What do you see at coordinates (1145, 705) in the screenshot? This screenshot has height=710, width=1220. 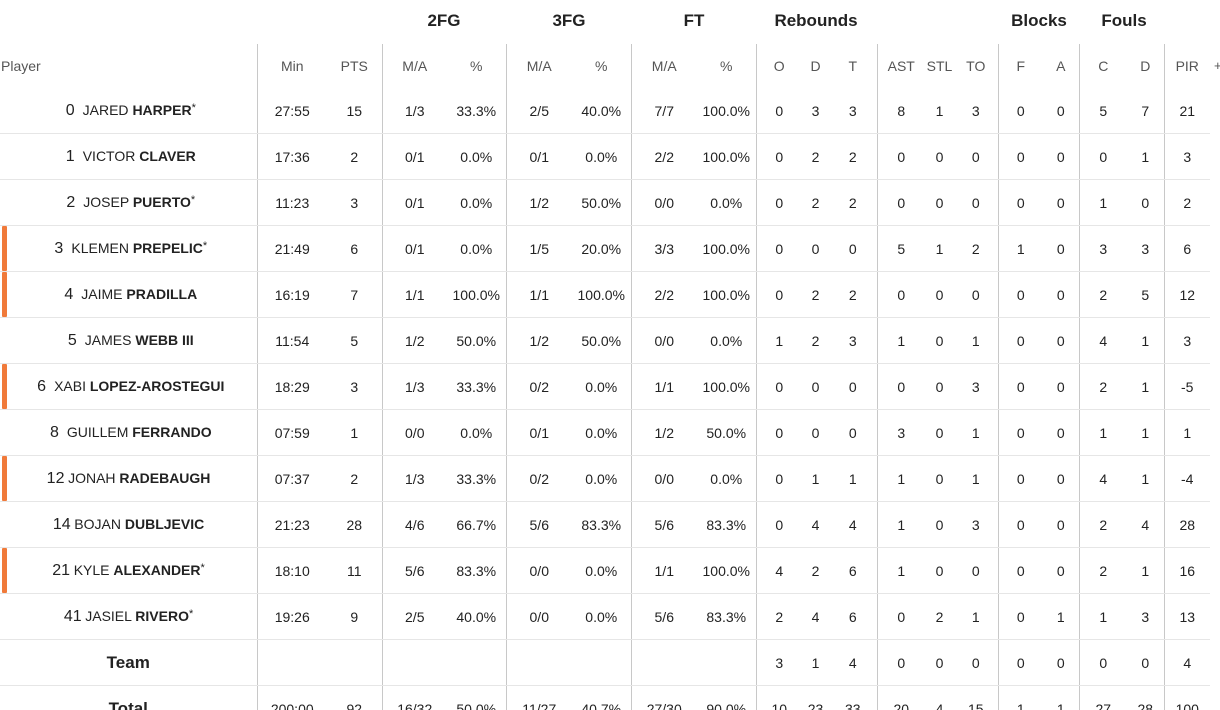 I see `cell-foul-d: 28` at bounding box center [1145, 705].